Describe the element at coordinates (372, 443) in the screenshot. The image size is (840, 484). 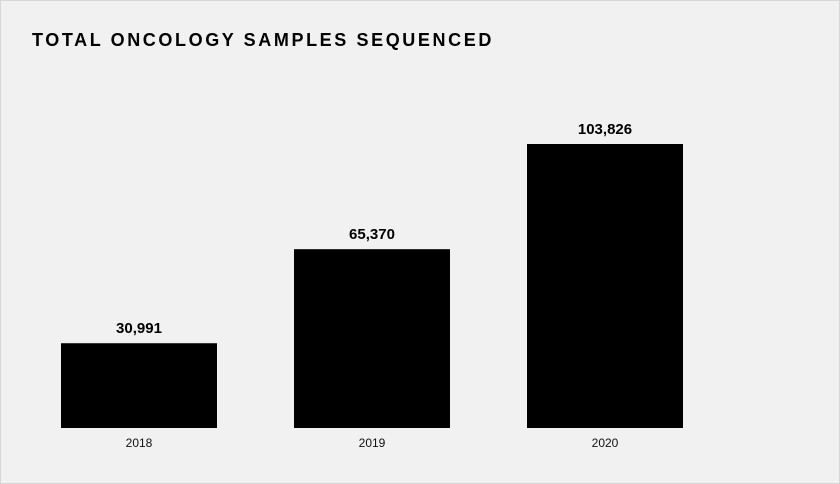
I see `x-tick-label-2019: 2019` at that location.